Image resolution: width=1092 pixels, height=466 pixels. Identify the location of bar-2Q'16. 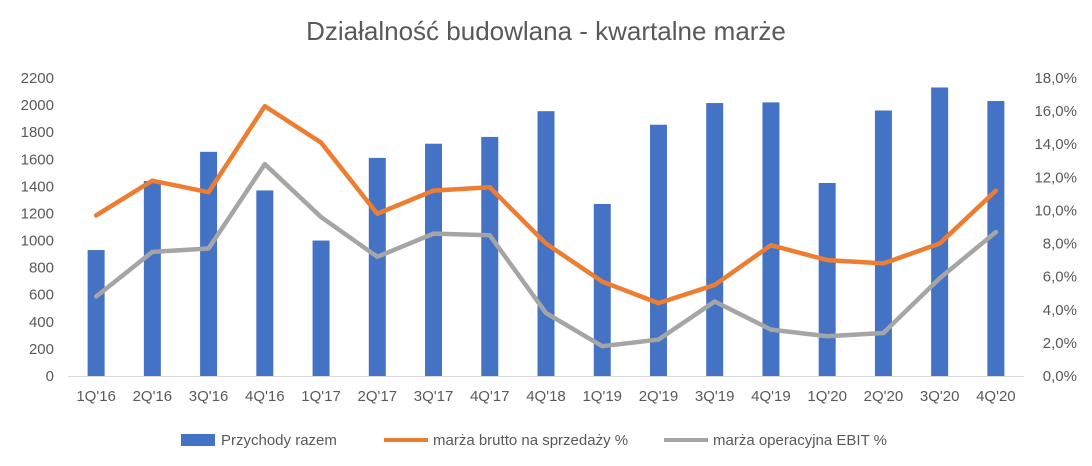
(152, 278).